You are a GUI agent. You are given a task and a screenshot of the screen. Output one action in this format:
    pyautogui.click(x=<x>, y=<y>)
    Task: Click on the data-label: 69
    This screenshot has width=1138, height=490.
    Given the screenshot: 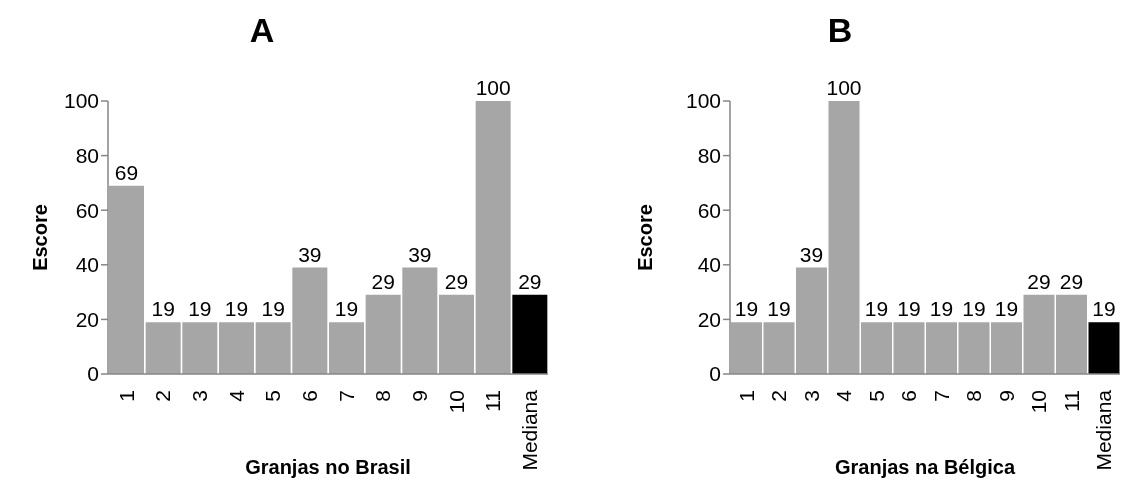 What is the action you would take?
    pyautogui.click(x=126, y=172)
    